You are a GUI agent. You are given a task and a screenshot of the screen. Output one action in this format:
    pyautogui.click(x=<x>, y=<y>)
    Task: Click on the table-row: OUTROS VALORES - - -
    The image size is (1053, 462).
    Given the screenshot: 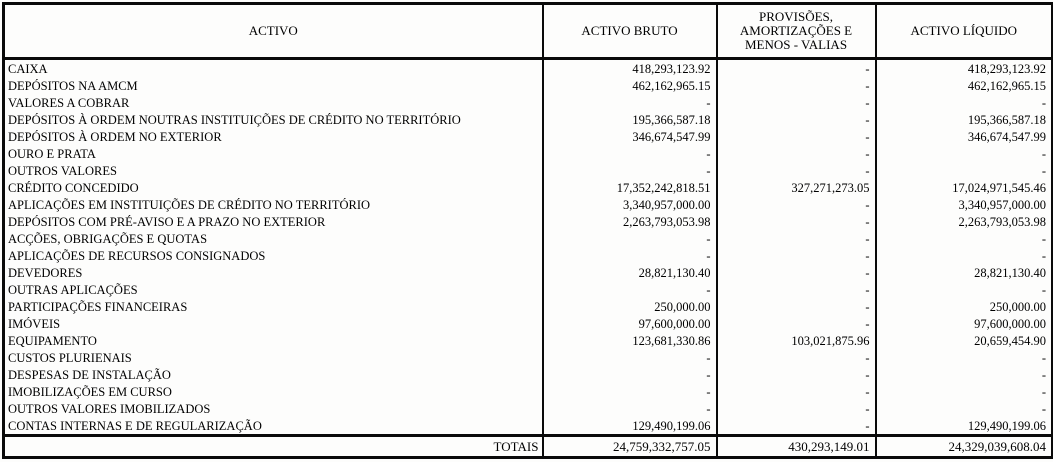 What is the action you would take?
    pyautogui.click(x=527, y=170)
    